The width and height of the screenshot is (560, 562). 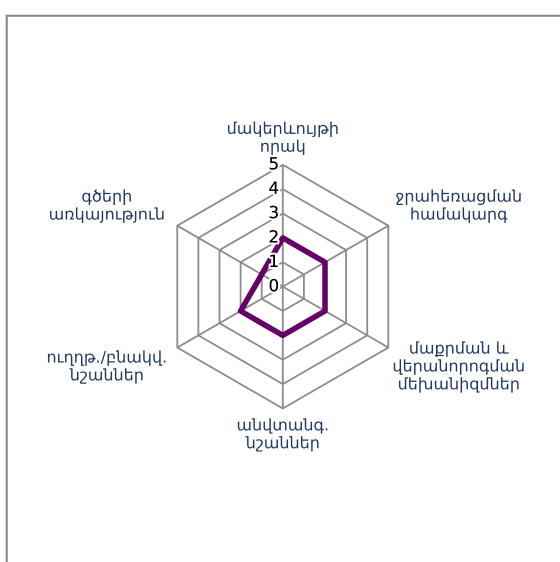 What do you see at coordinates (458, 206) in the screenshot?
I see `spoke-label: ջրահեռացման համակարգ` at bounding box center [458, 206].